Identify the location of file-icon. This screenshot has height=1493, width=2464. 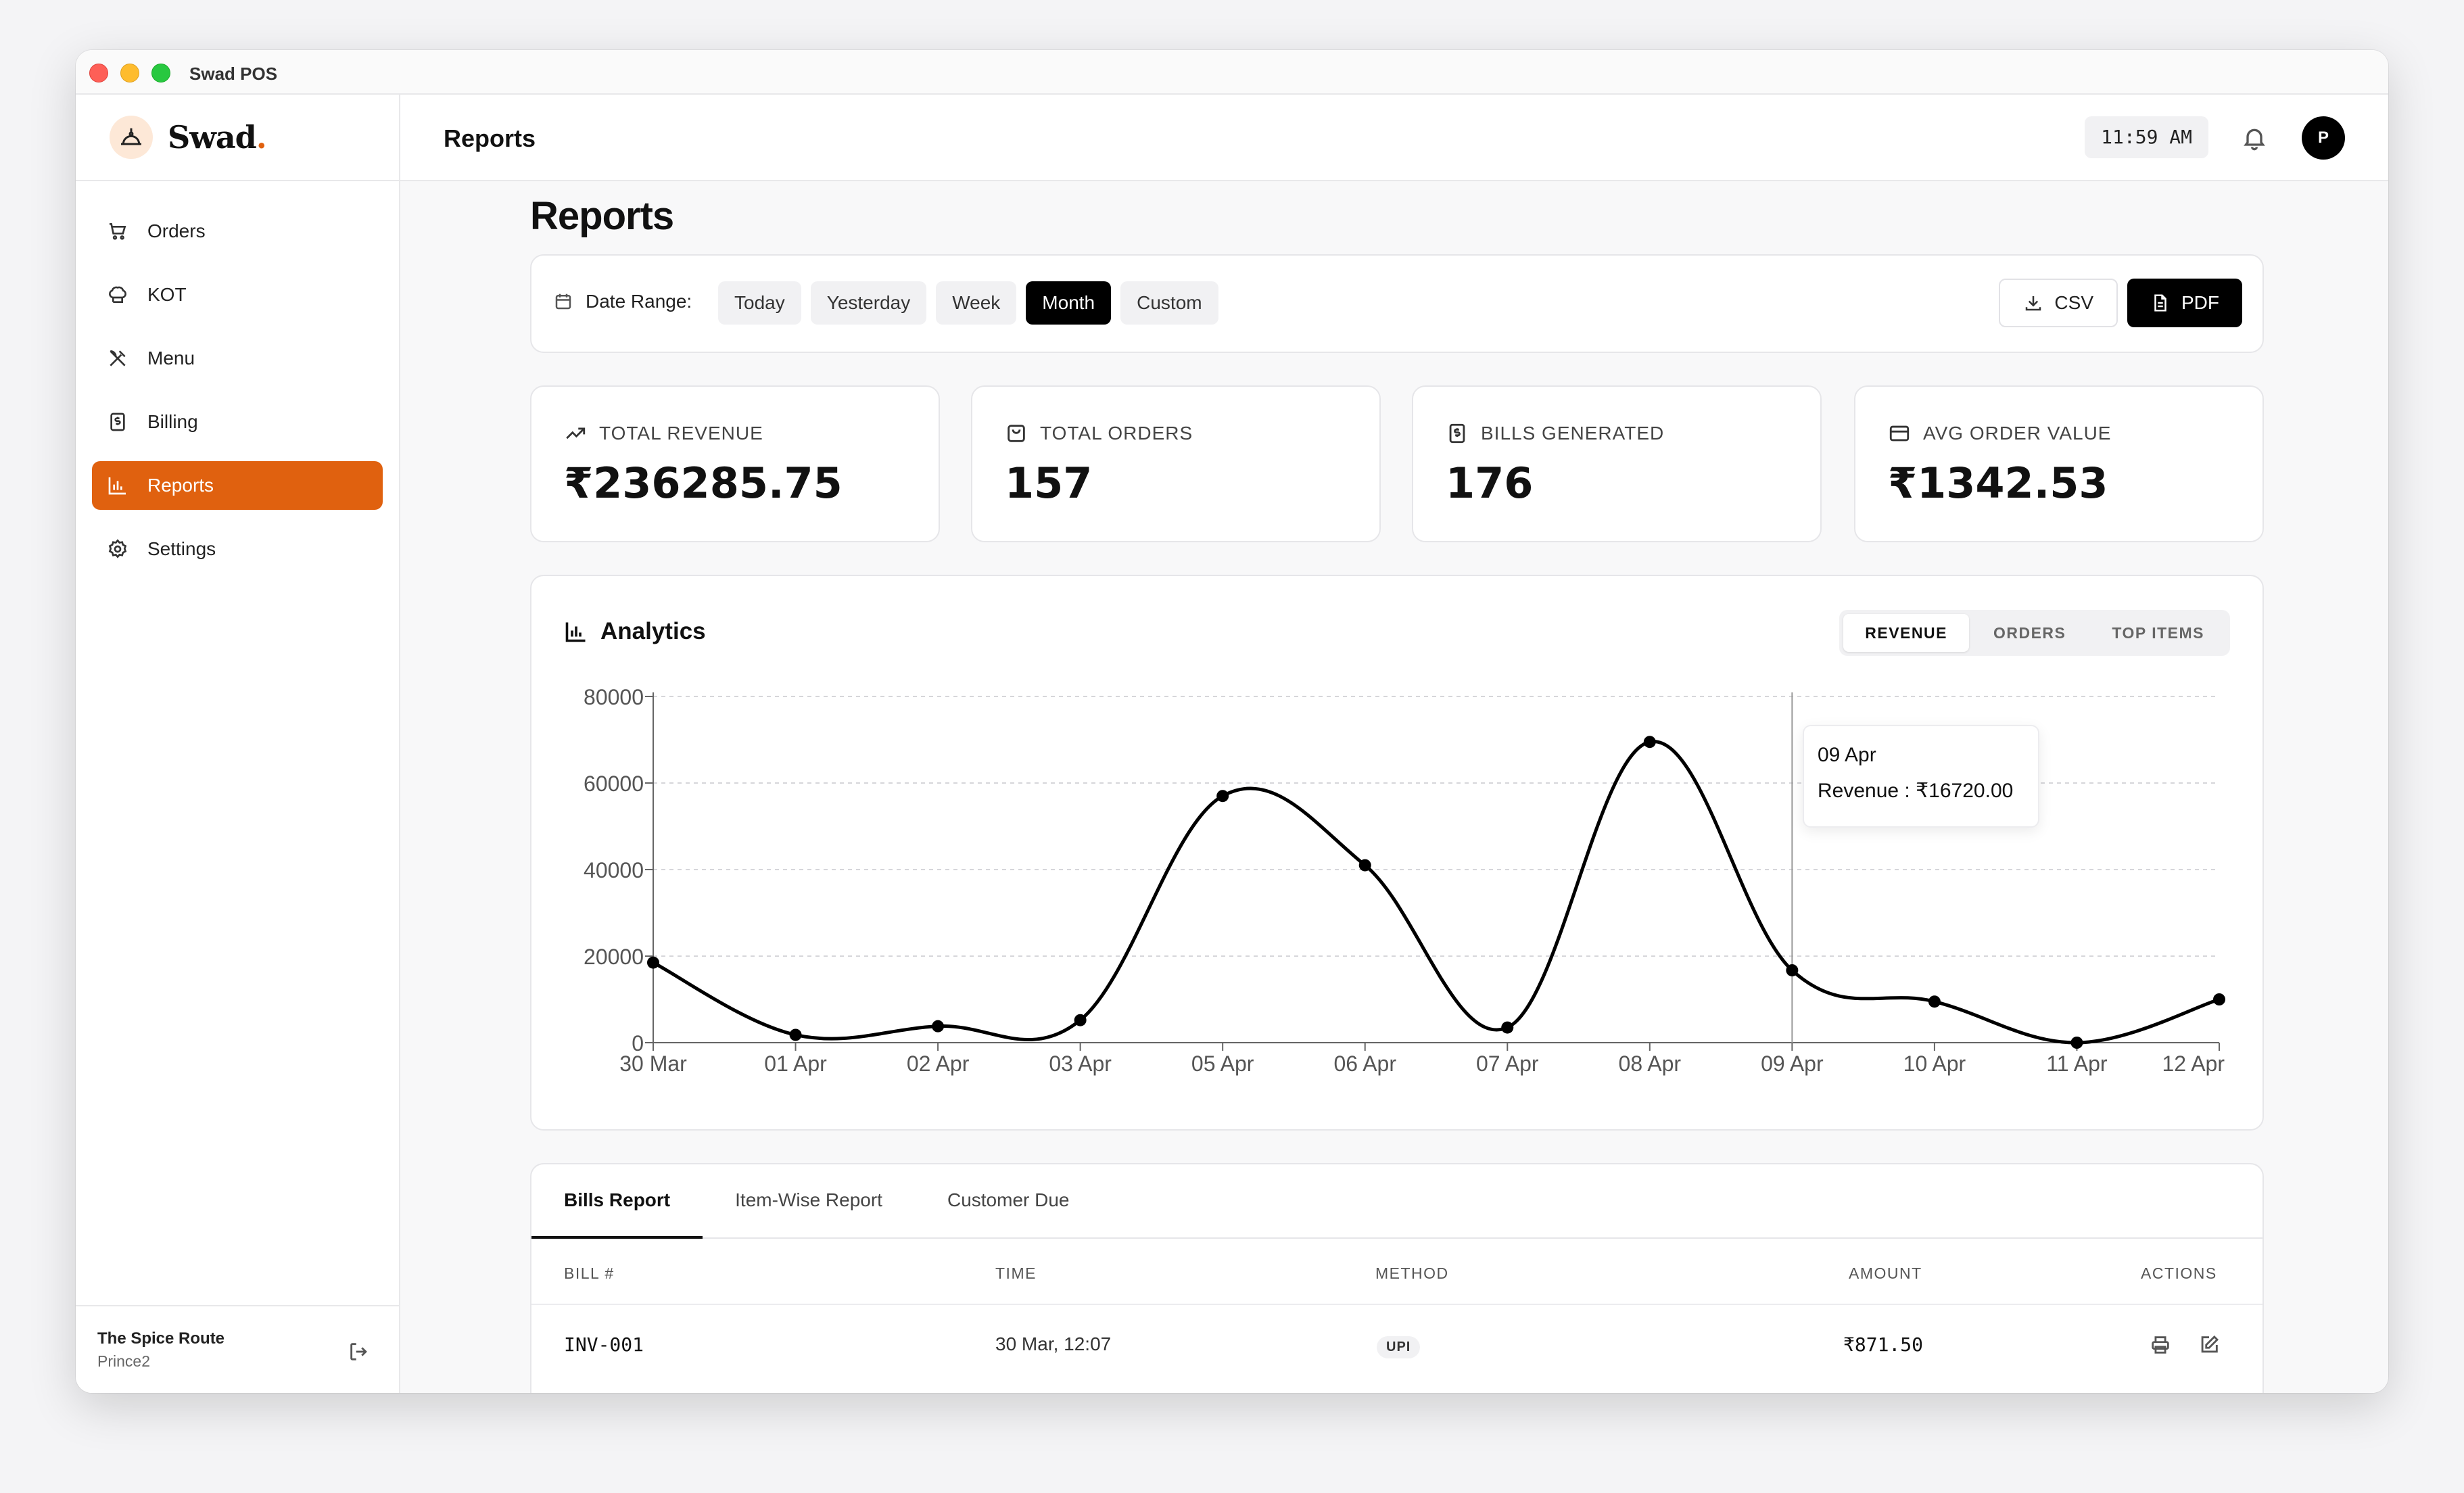
(2160, 303).